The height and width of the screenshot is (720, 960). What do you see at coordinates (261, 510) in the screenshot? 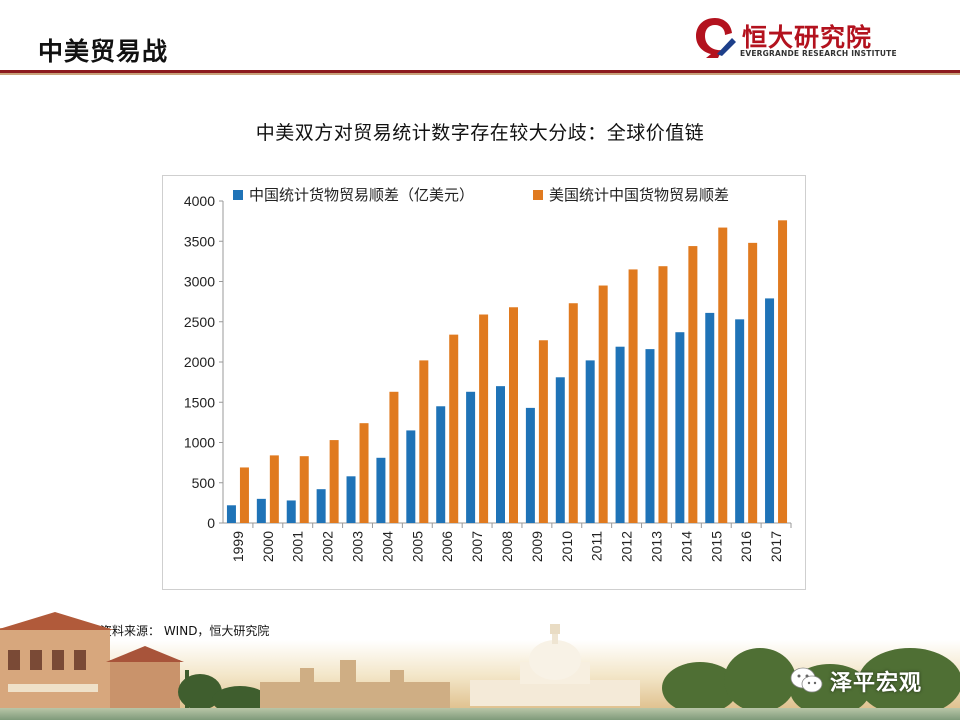
I see `bar-china-2000` at bounding box center [261, 510].